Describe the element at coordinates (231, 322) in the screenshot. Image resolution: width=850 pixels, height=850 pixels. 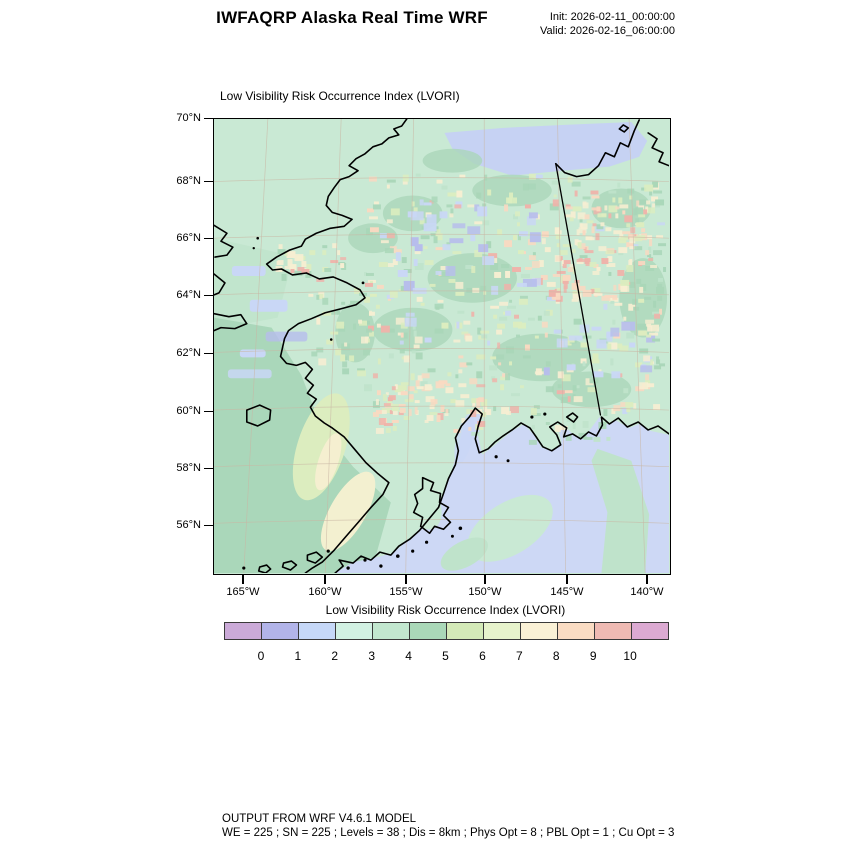
I see `st-lawrence-island` at that location.